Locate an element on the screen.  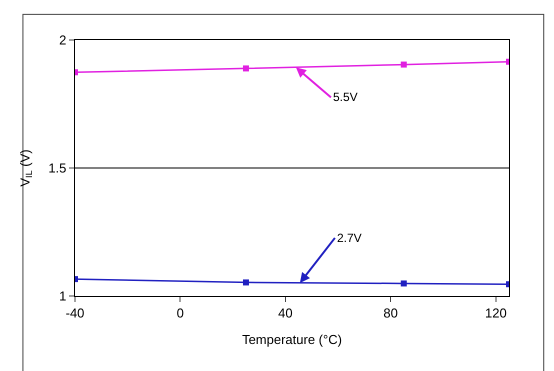
annotation: 5.5V is located at coordinates (345, 97).